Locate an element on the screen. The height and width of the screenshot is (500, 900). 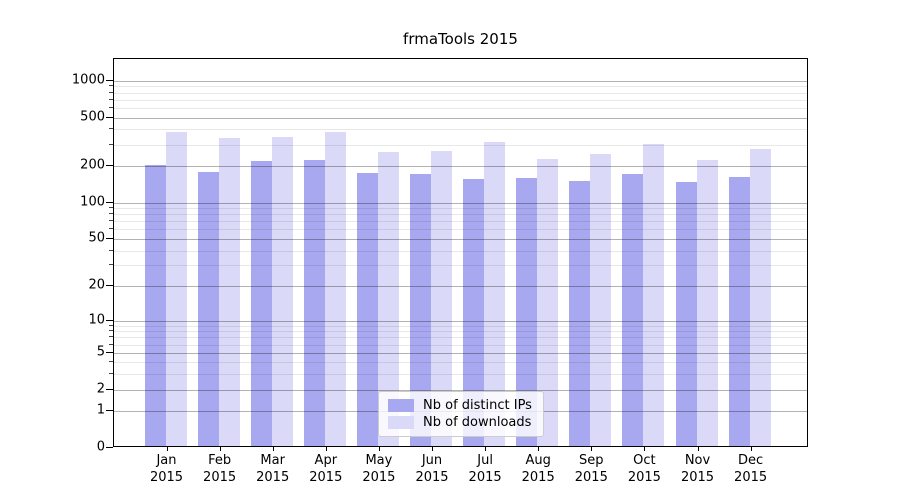
bar-jul-ips is located at coordinates (474, 312).